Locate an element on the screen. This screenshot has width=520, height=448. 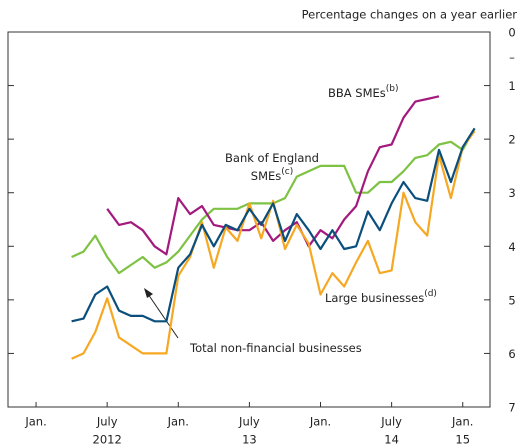
series-label-text: Total non-financial businesses is located at coordinates (275, 348).